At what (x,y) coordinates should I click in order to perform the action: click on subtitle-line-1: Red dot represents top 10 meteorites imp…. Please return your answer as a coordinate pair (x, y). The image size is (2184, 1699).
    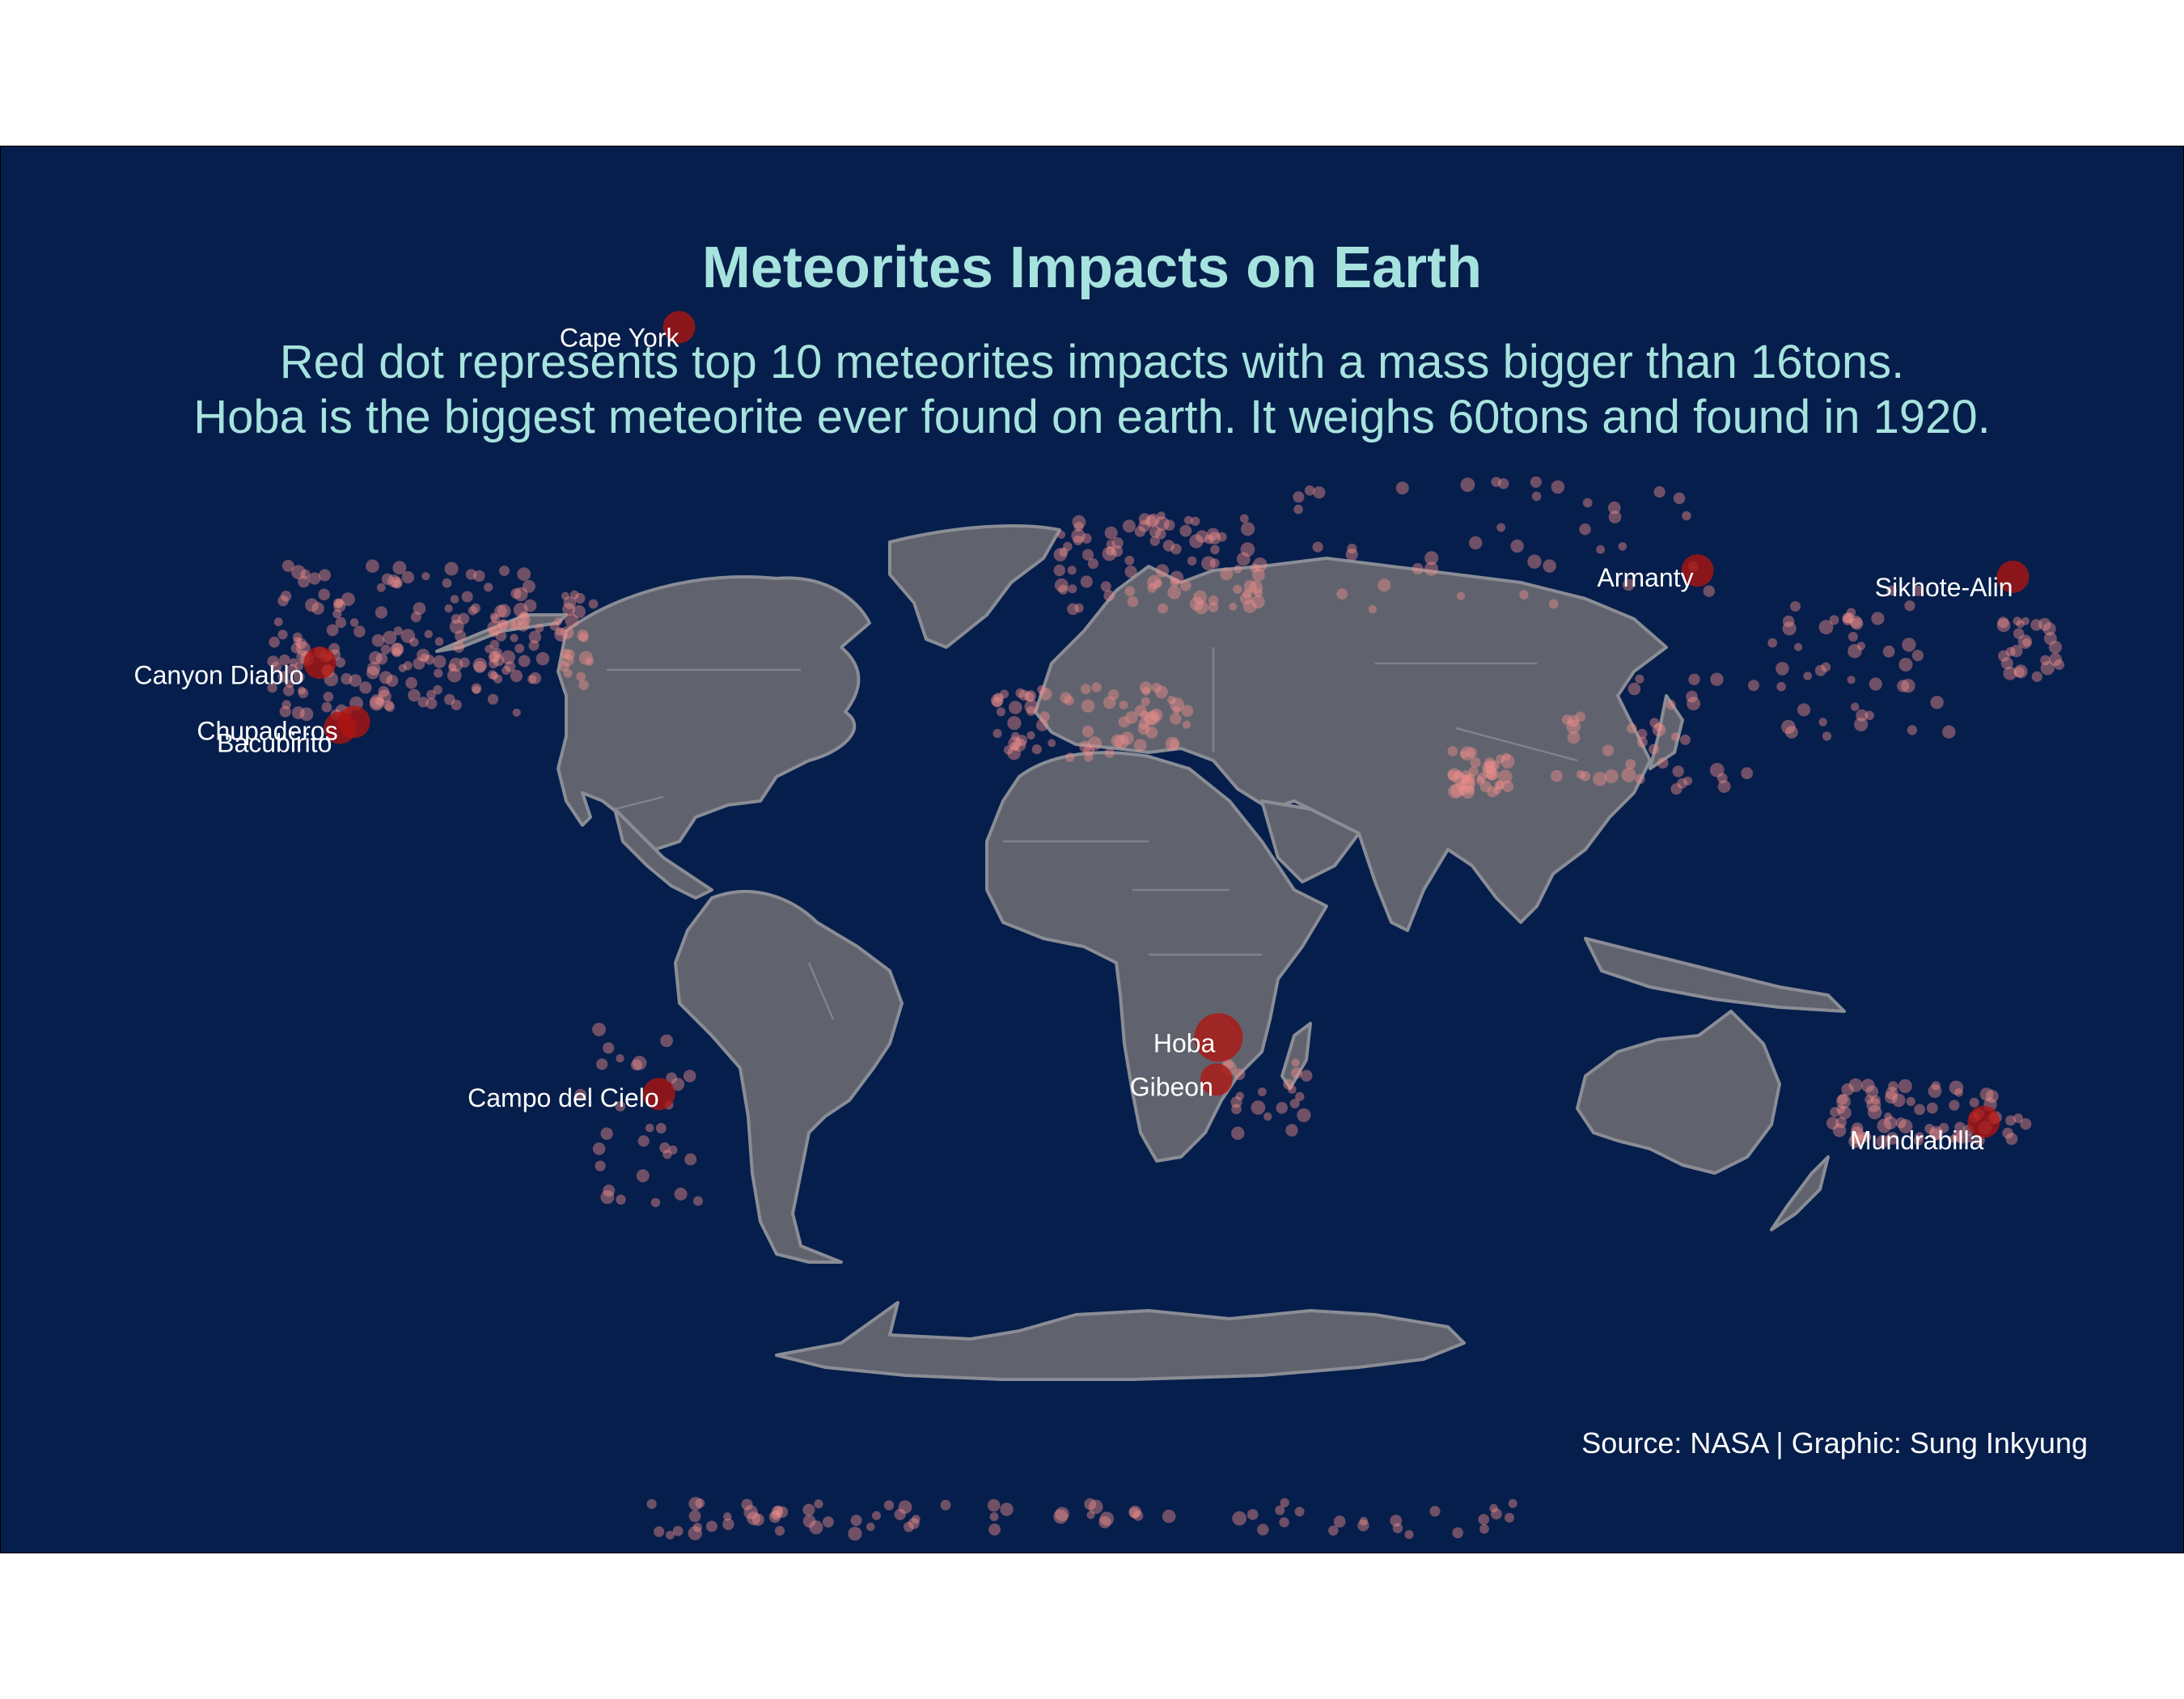
    Looking at the image, I should click on (1092, 362).